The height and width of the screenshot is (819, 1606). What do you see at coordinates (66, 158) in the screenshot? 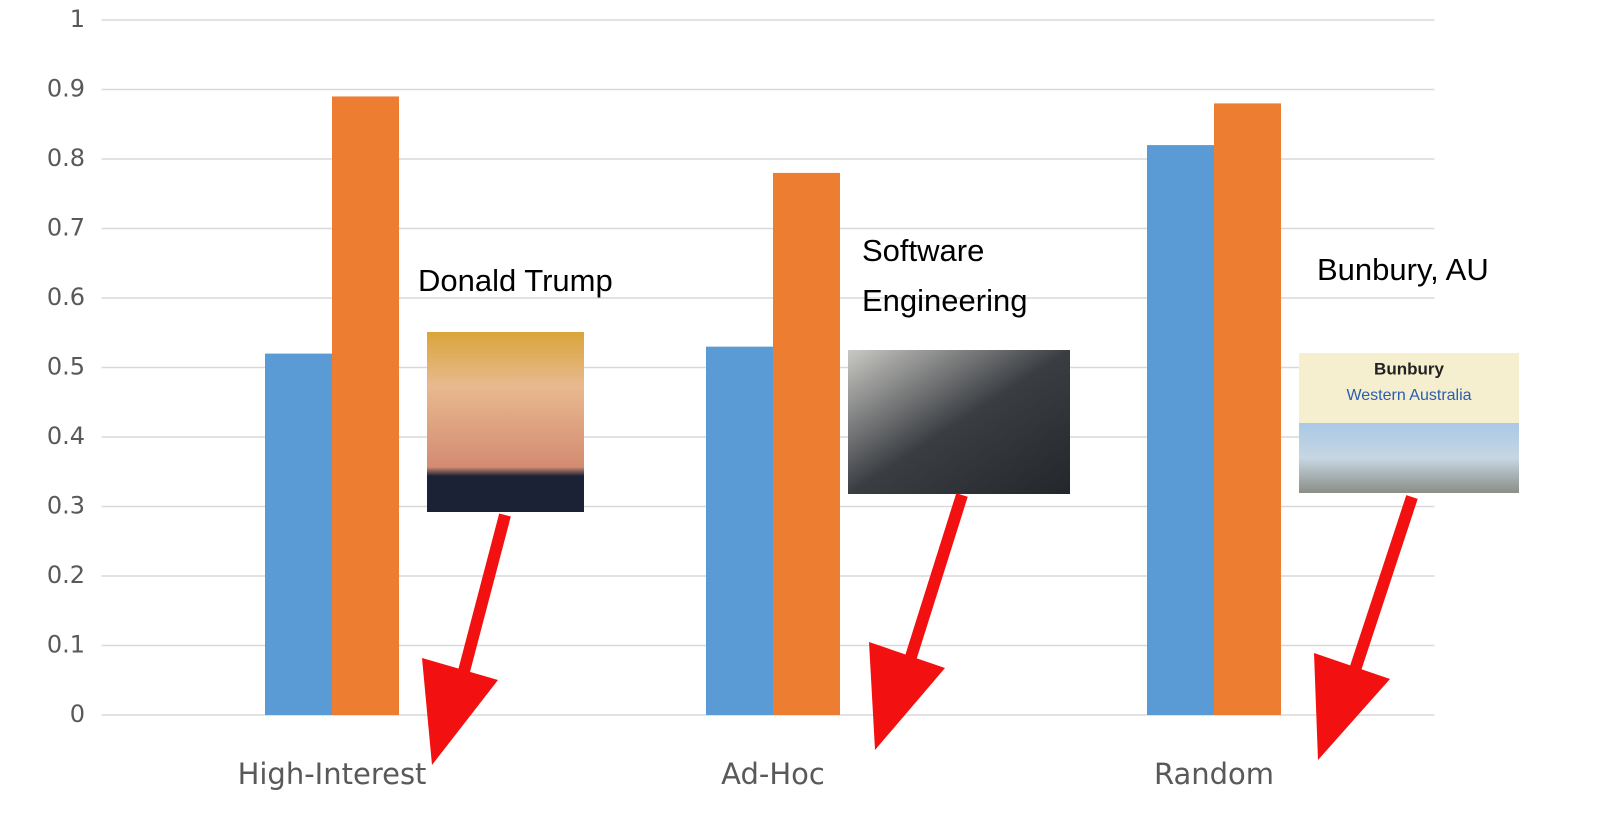
I see `y-tick-label: 0.8` at bounding box center [66, 158].